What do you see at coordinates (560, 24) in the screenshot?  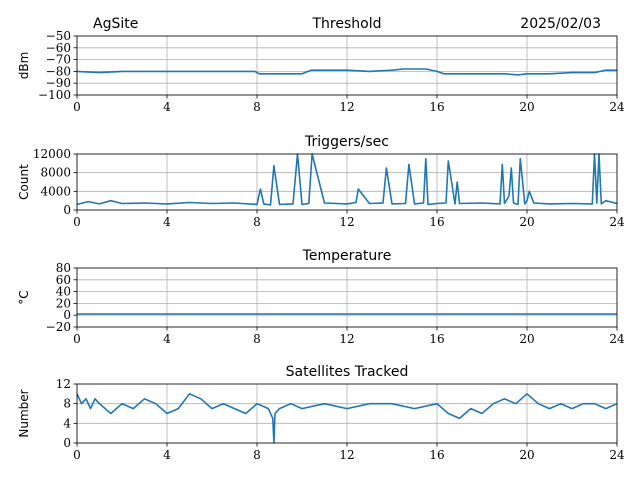 I see `date-label: 2025/02/03` at bounding box center [560, 24].